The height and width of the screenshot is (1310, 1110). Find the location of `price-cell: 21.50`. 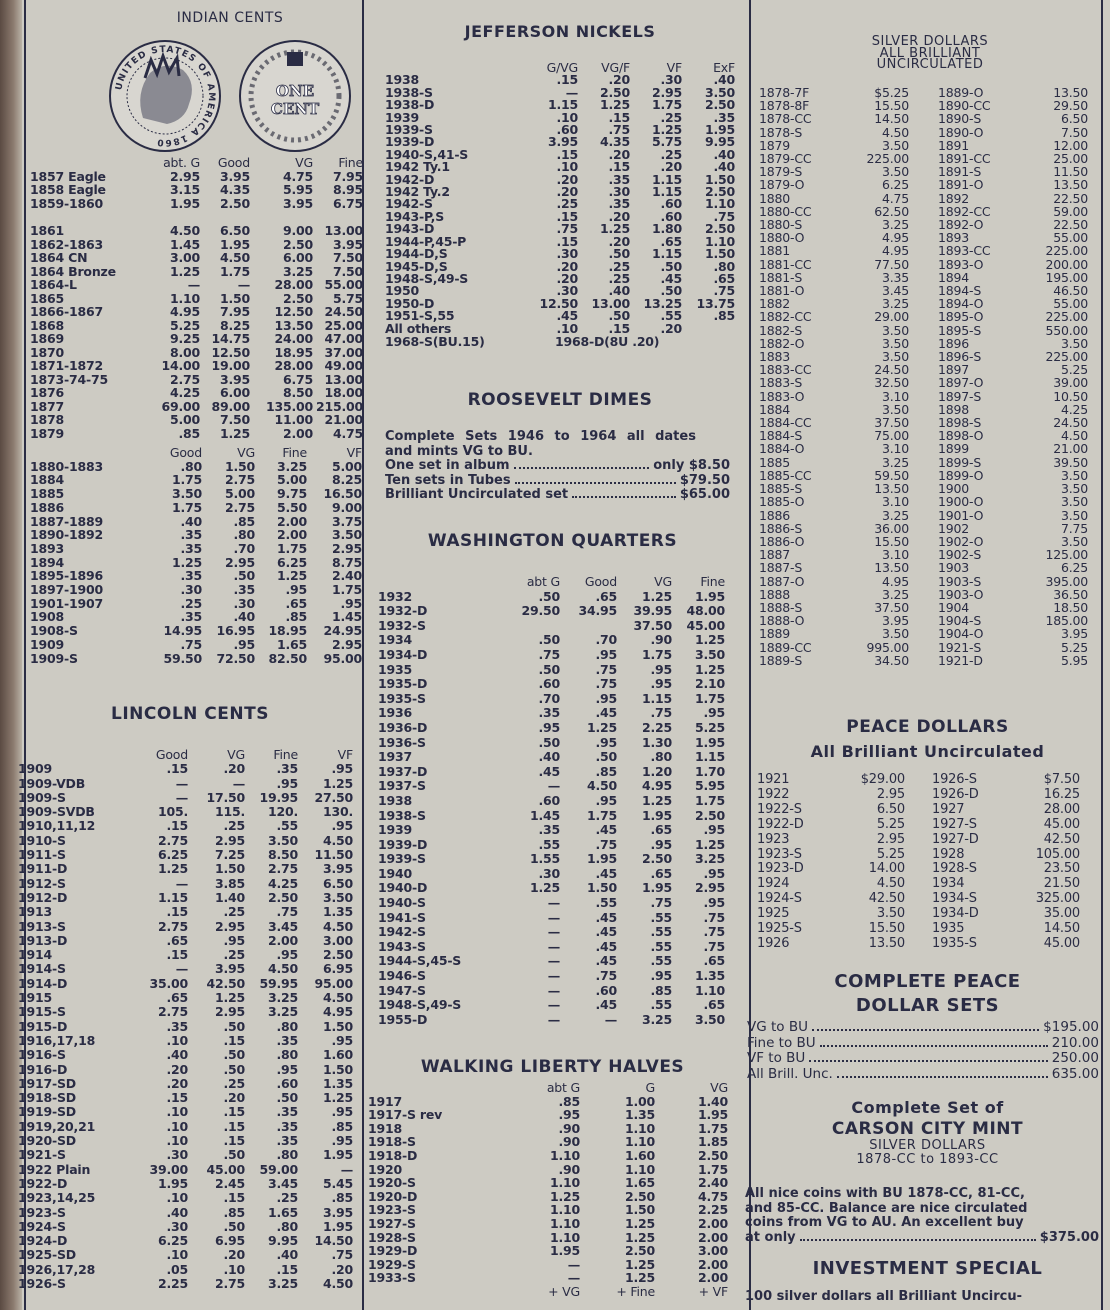

price-cell: 21.50 is located at coordinates (1061, 884).